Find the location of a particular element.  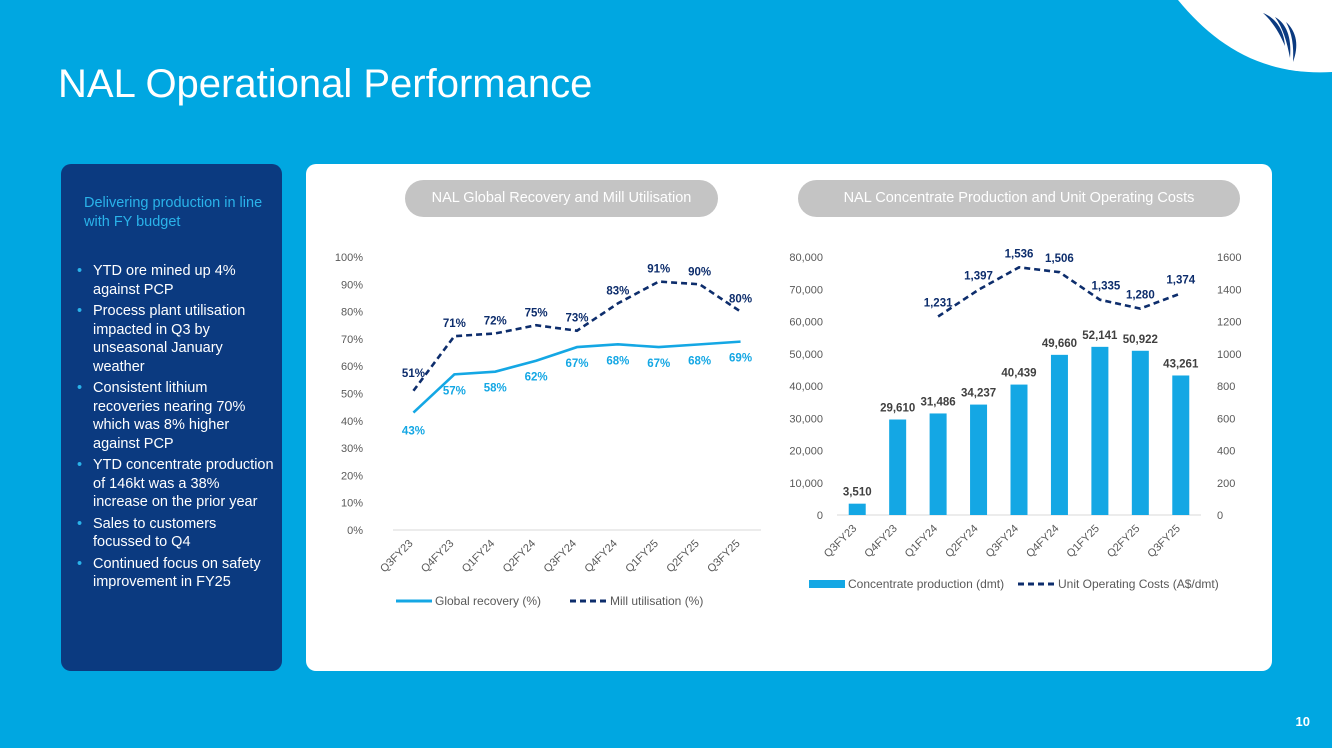

utilisation-data-label: 91% is located at coordinates (658, 270).